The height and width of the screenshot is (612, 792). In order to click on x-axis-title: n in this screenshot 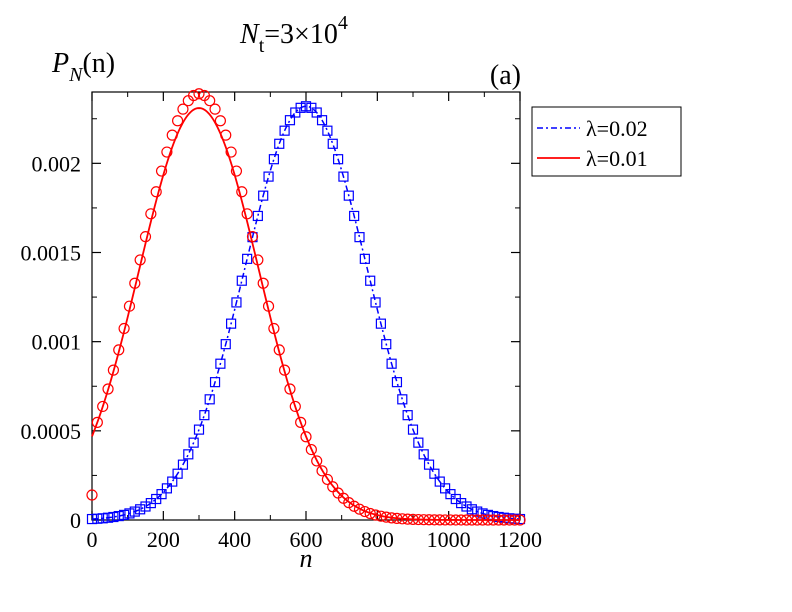, I will do `click(306, 558)`.